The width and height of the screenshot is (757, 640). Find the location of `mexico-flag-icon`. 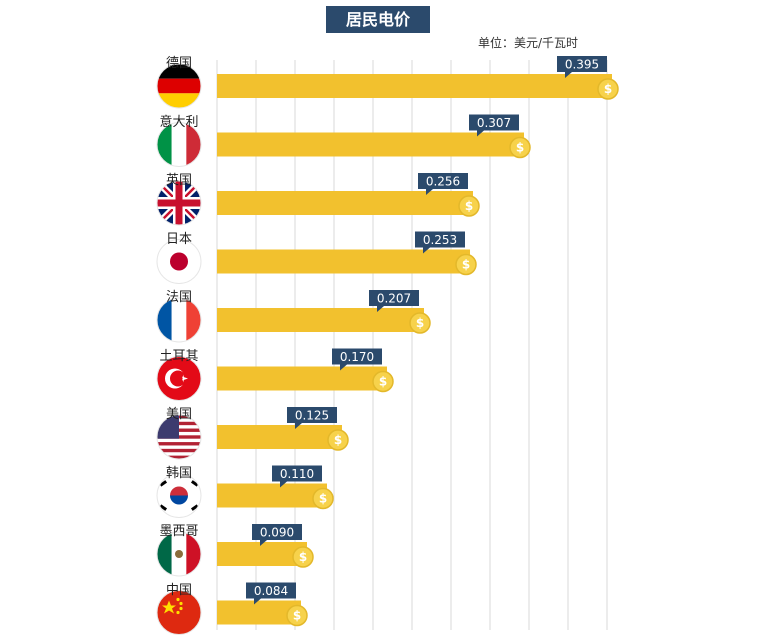

mexico-flag-icon is located at coordinates (179, 554).